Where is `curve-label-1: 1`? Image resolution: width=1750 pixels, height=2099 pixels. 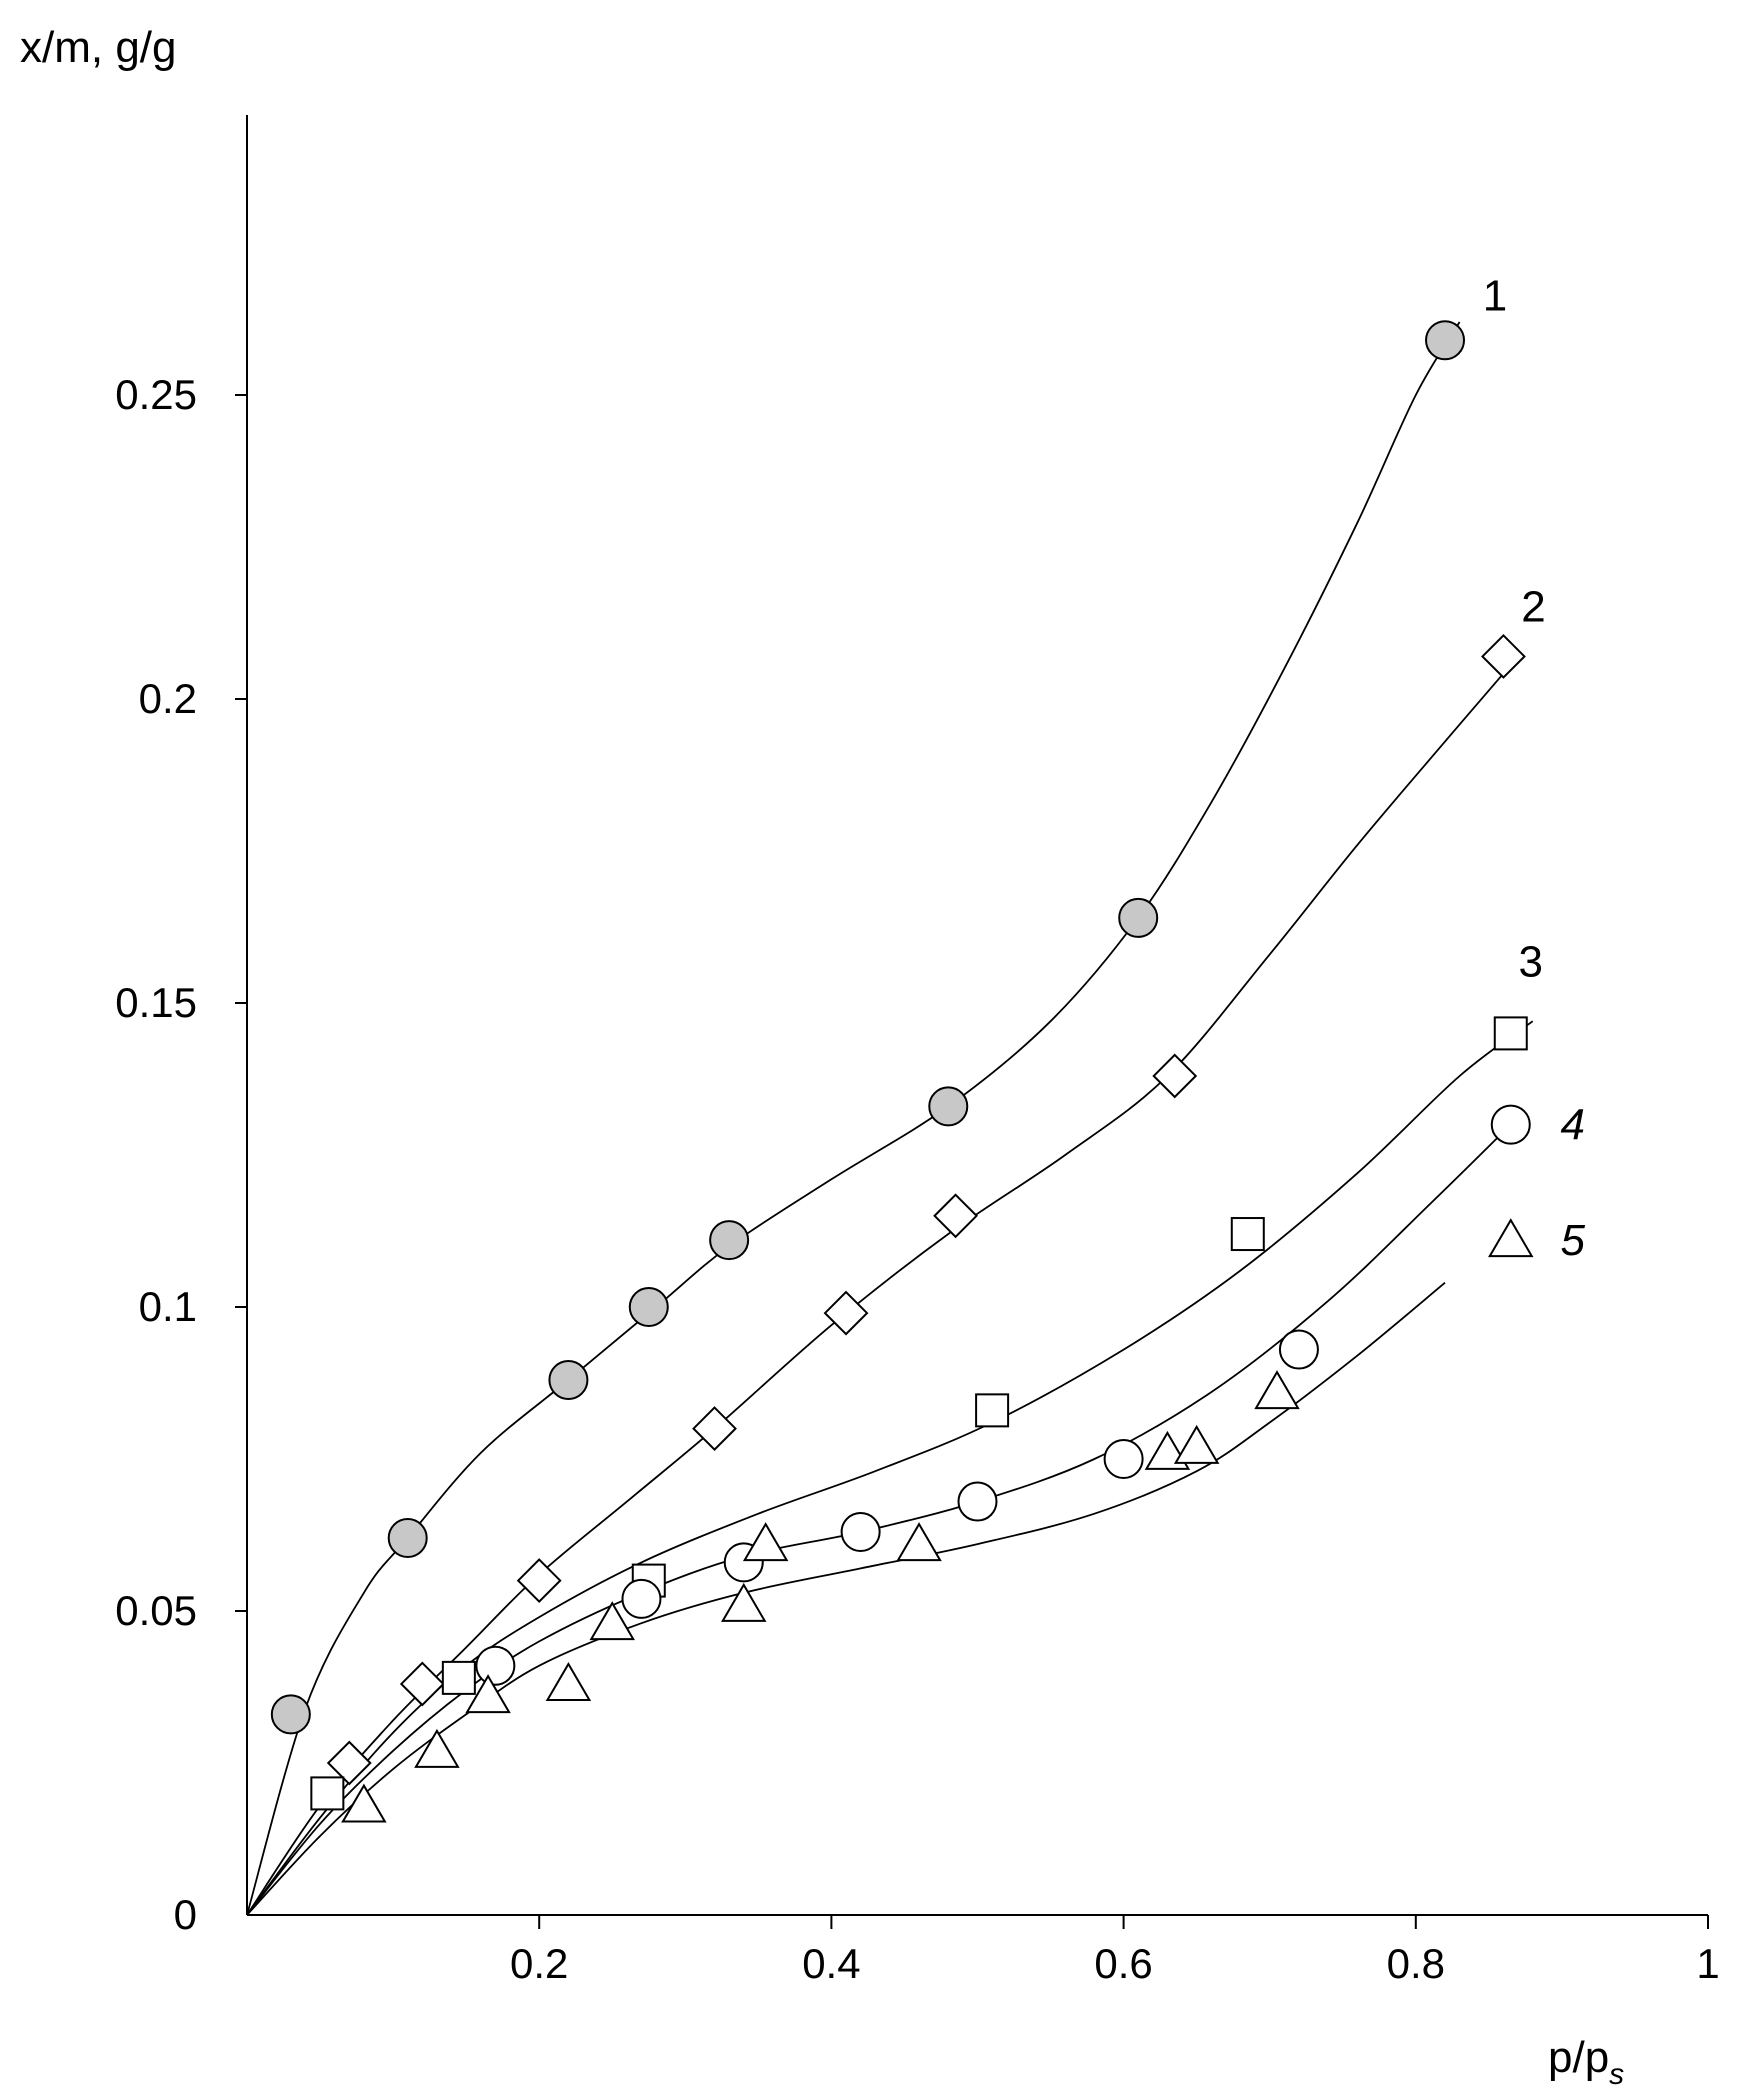 curve-label-1: 1 is located at coordinates (1495, 295).